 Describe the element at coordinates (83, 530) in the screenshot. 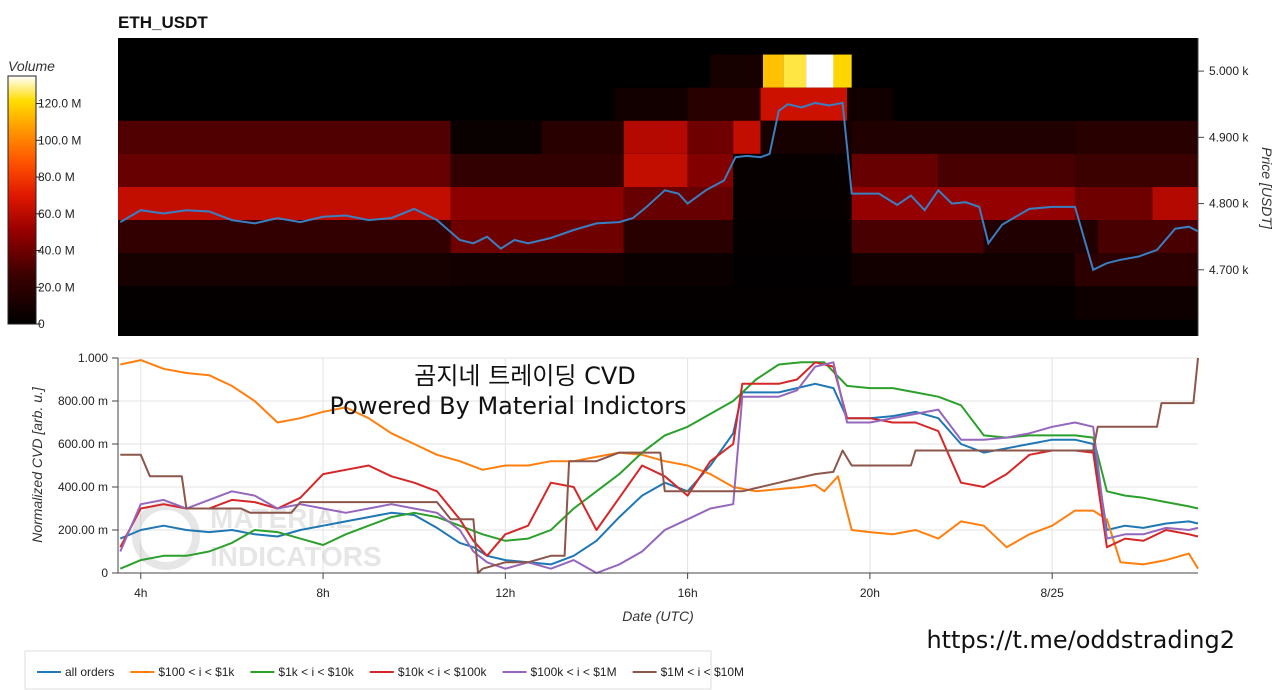

I see `cvd-y-tick-label: 200.00 m` at that location.